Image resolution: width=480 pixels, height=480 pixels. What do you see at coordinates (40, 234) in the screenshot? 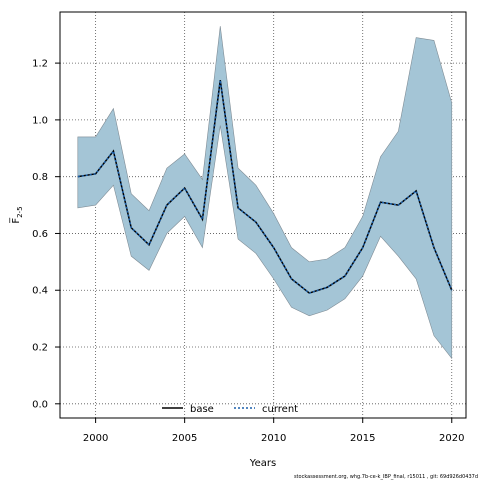
I see `y-tick-label: 0.6` at bounding box center [40, 234].